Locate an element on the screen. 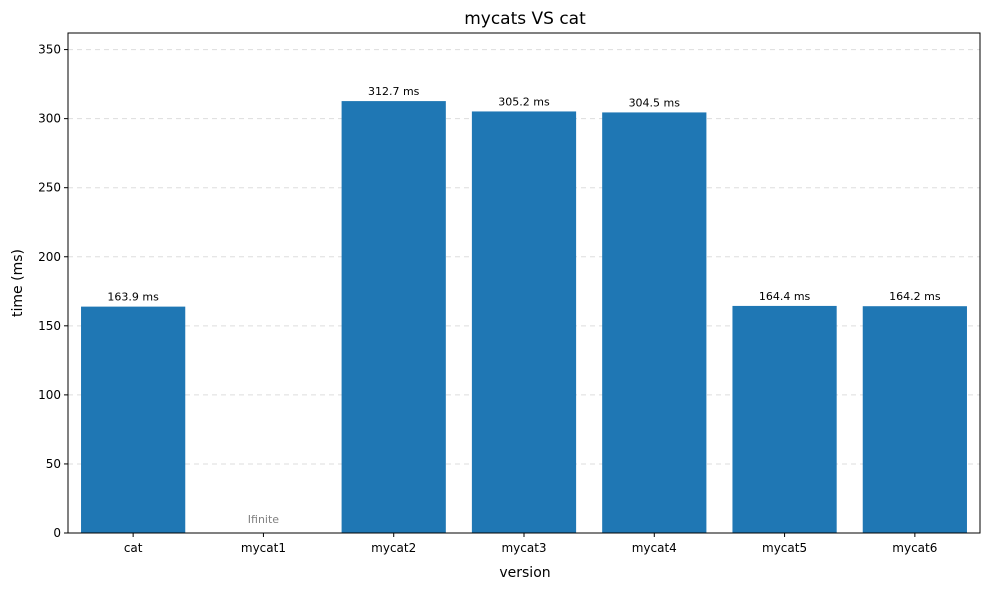 Image resolution: width=989 pixels, height=590 pixels. x-tick-label: mycat6 is located at coordinates (914, 548).